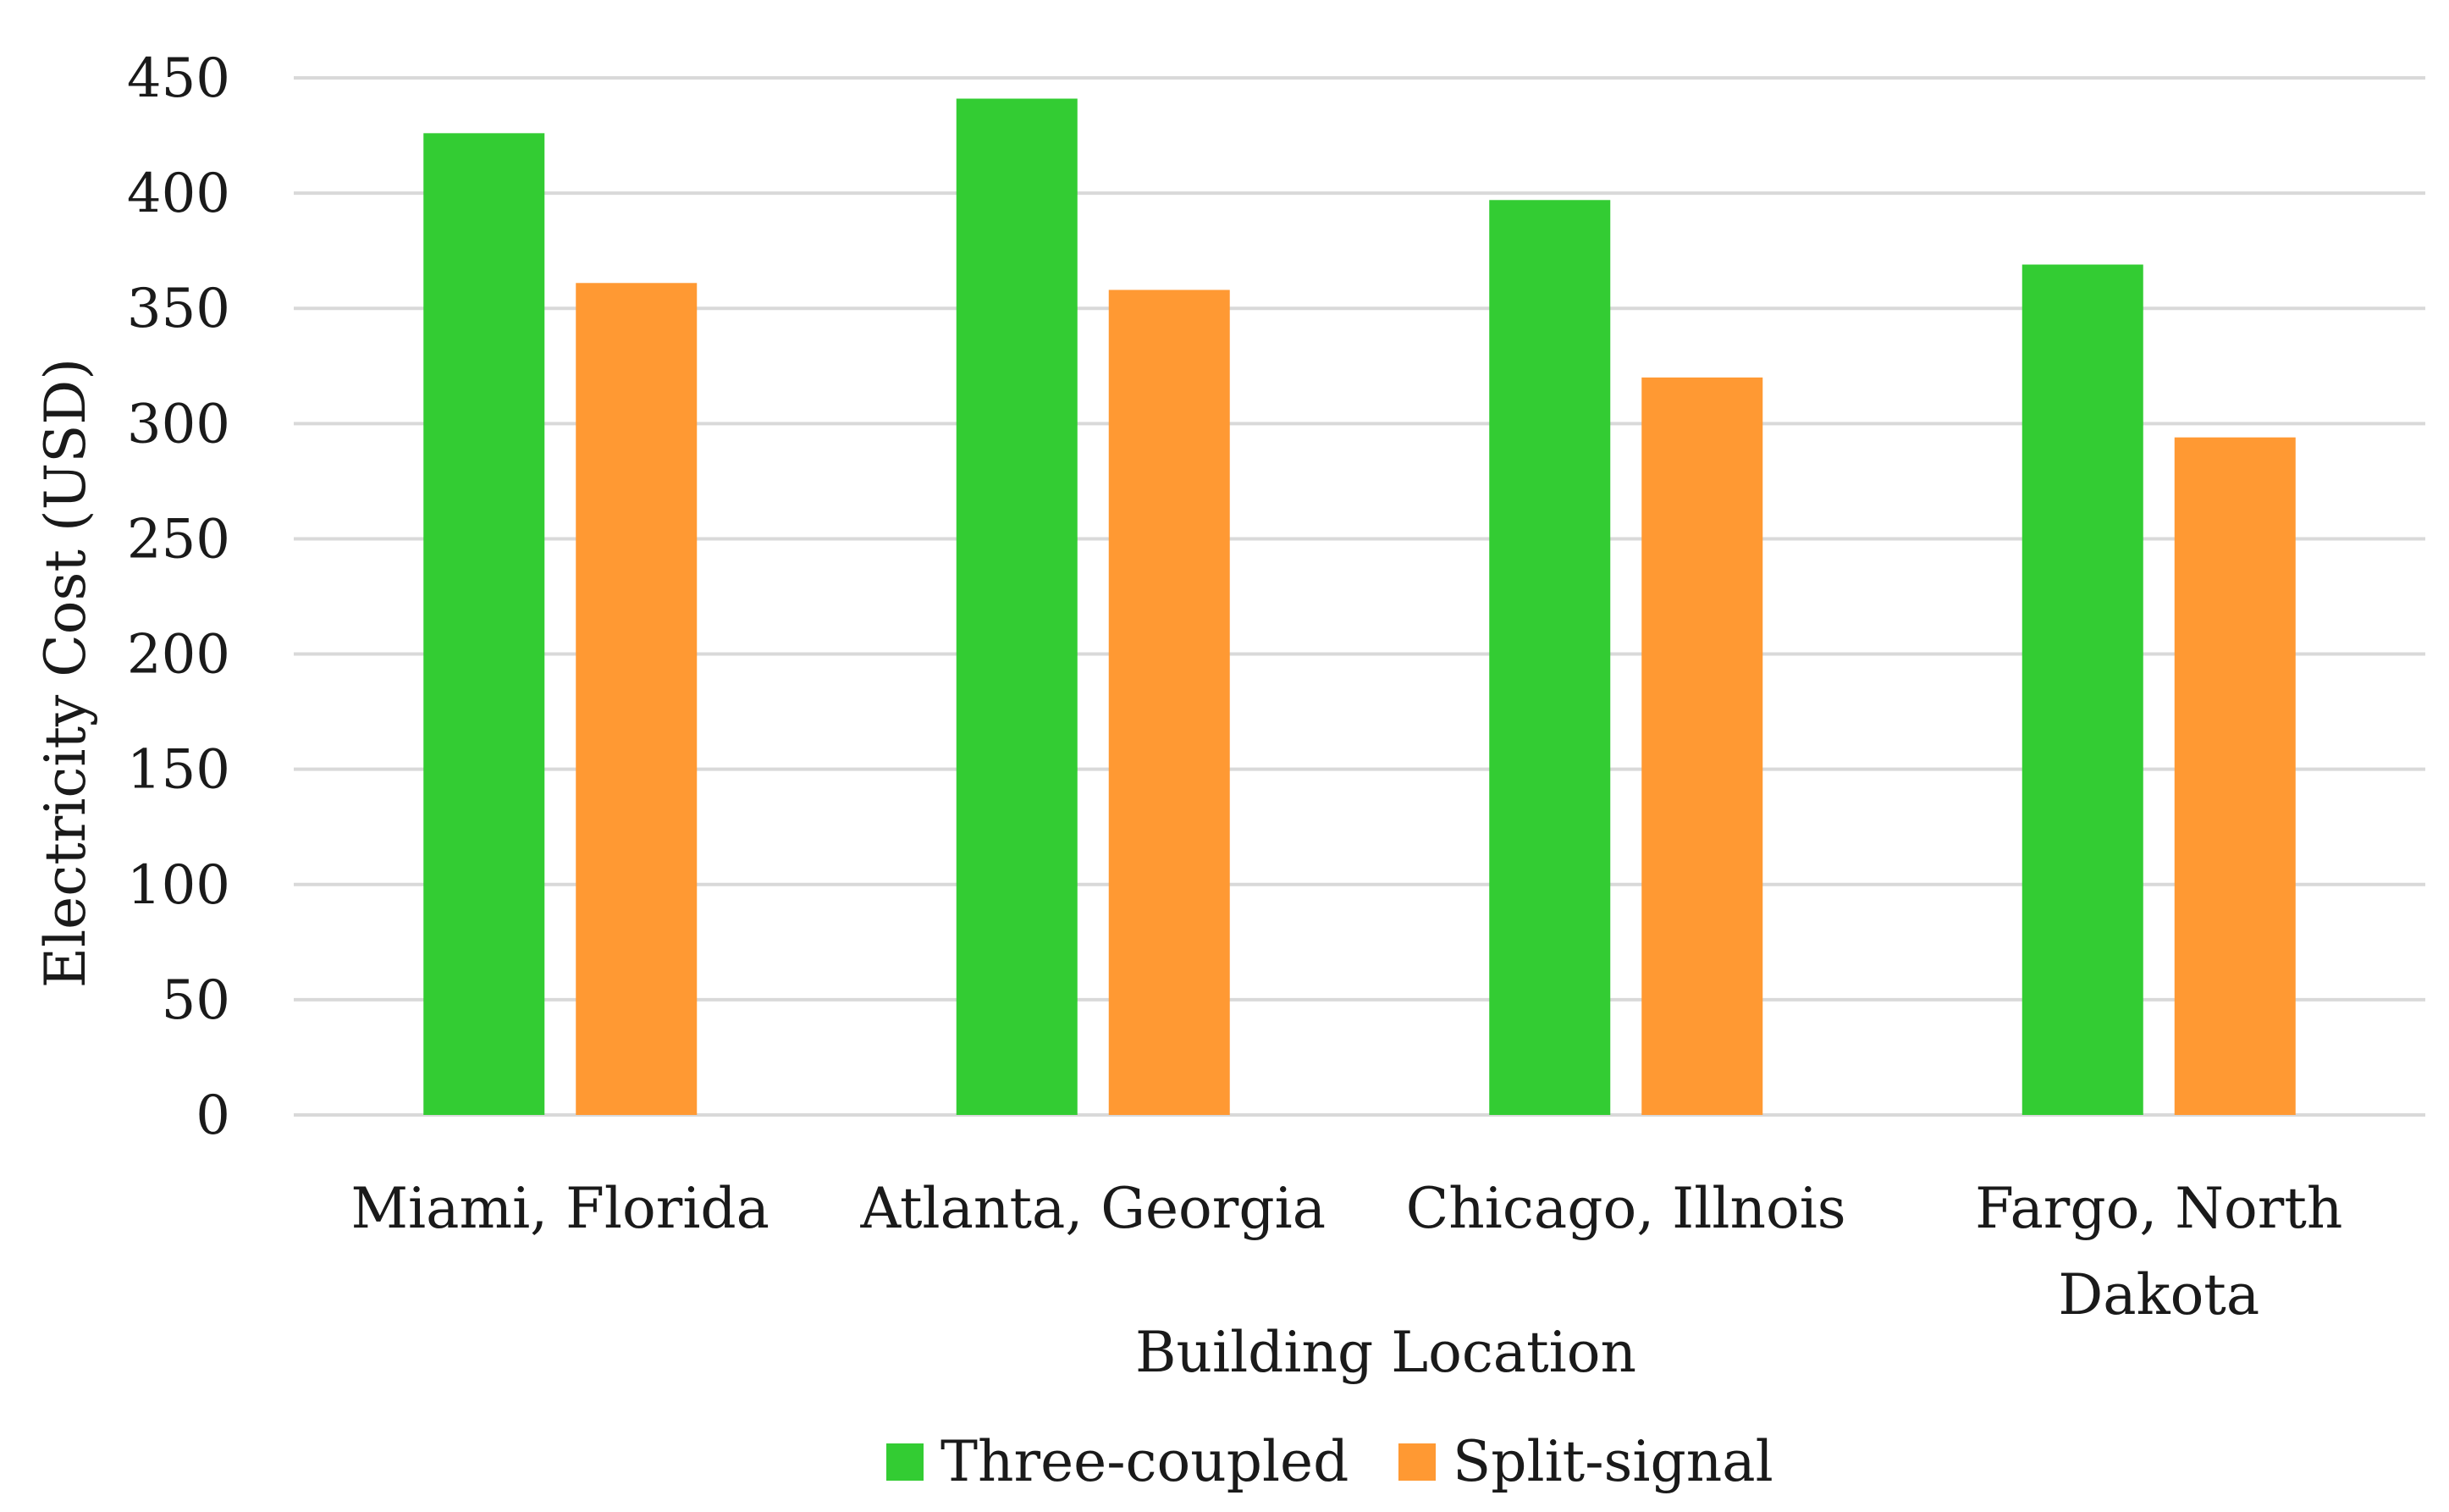 The image size is (2449, 1512). I want to click on y-tick-label: 250, so click(178, 539).